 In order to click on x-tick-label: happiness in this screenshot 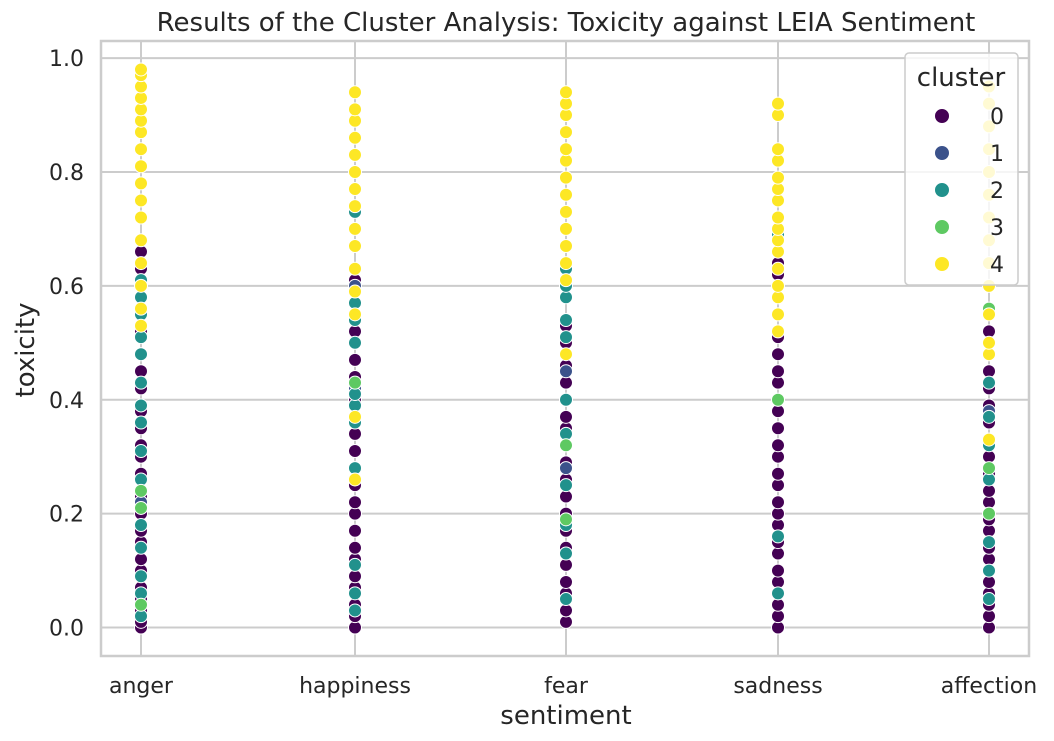, I will do `click(355, 686)`.